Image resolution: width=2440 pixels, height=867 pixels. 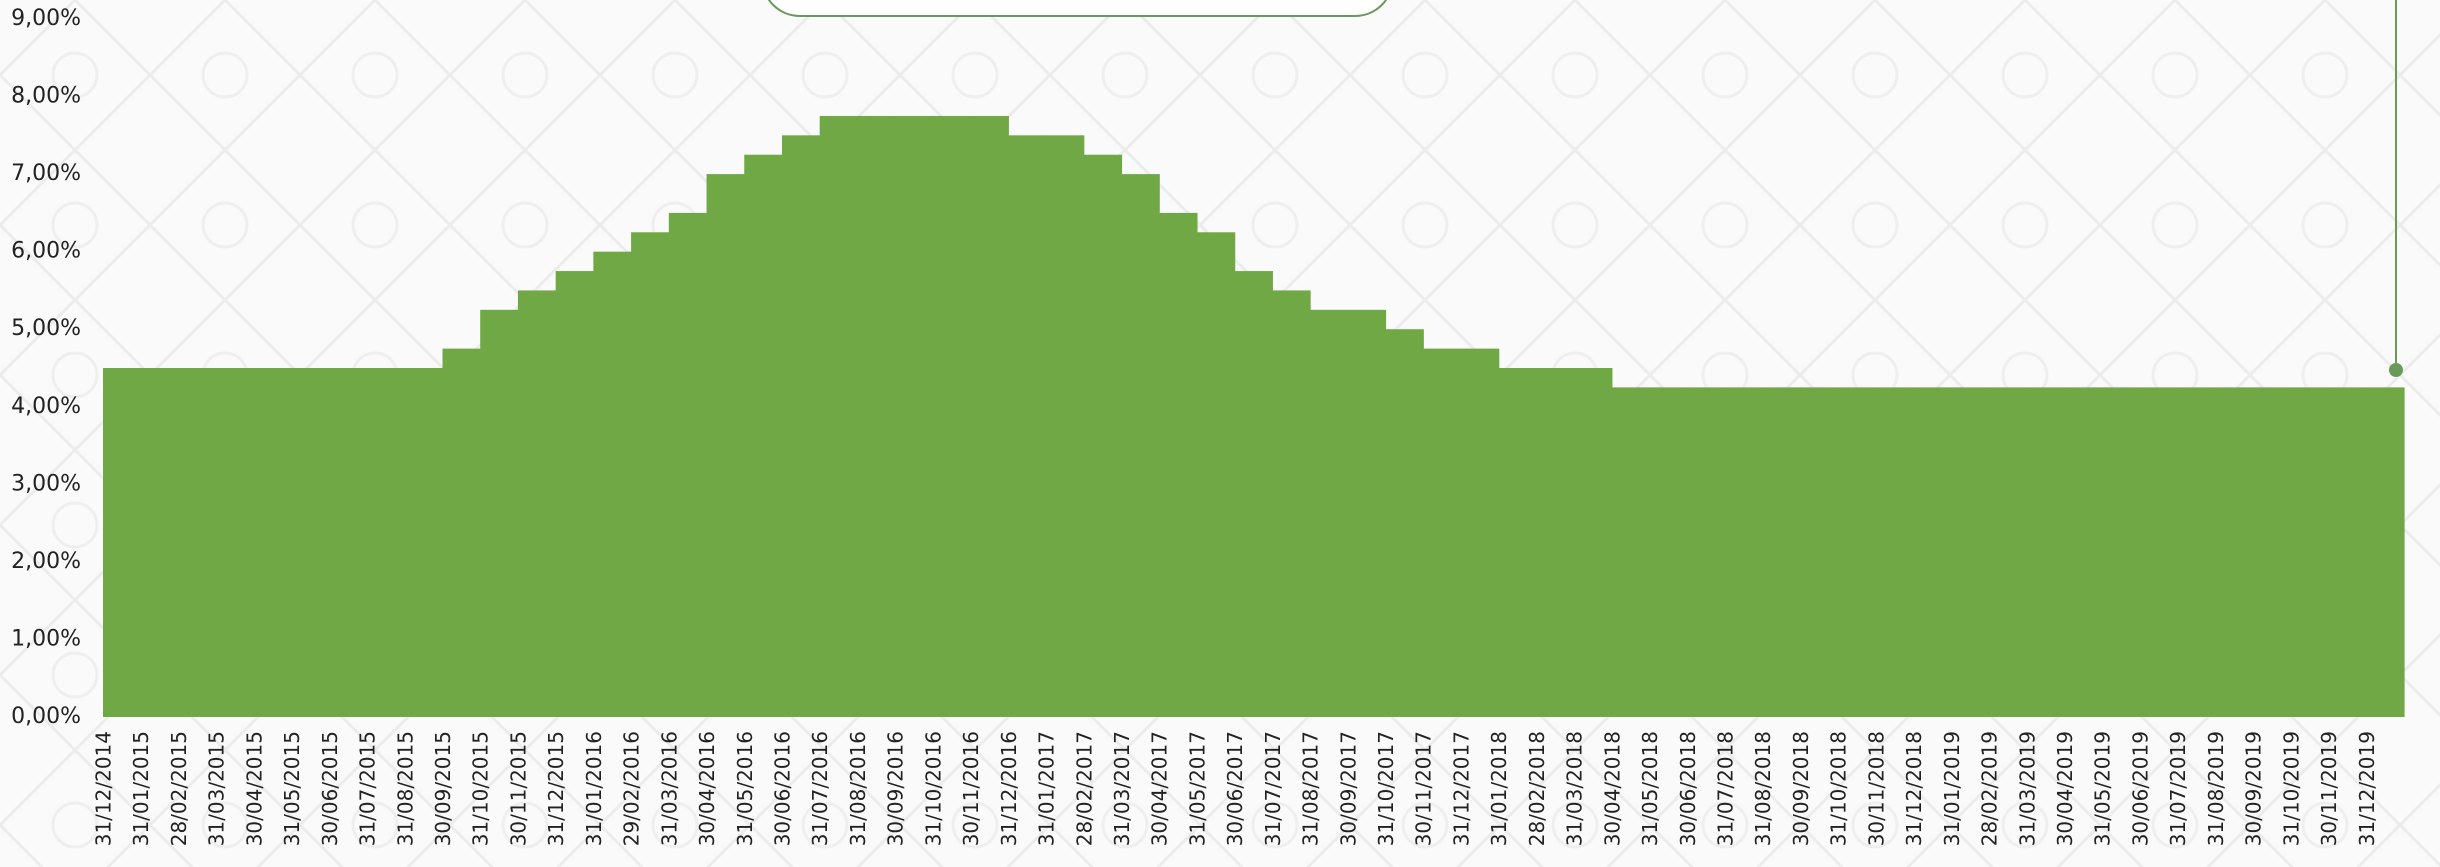 I want to click on x-tick-label: 31/03/2015, so click(x=217, y=788).